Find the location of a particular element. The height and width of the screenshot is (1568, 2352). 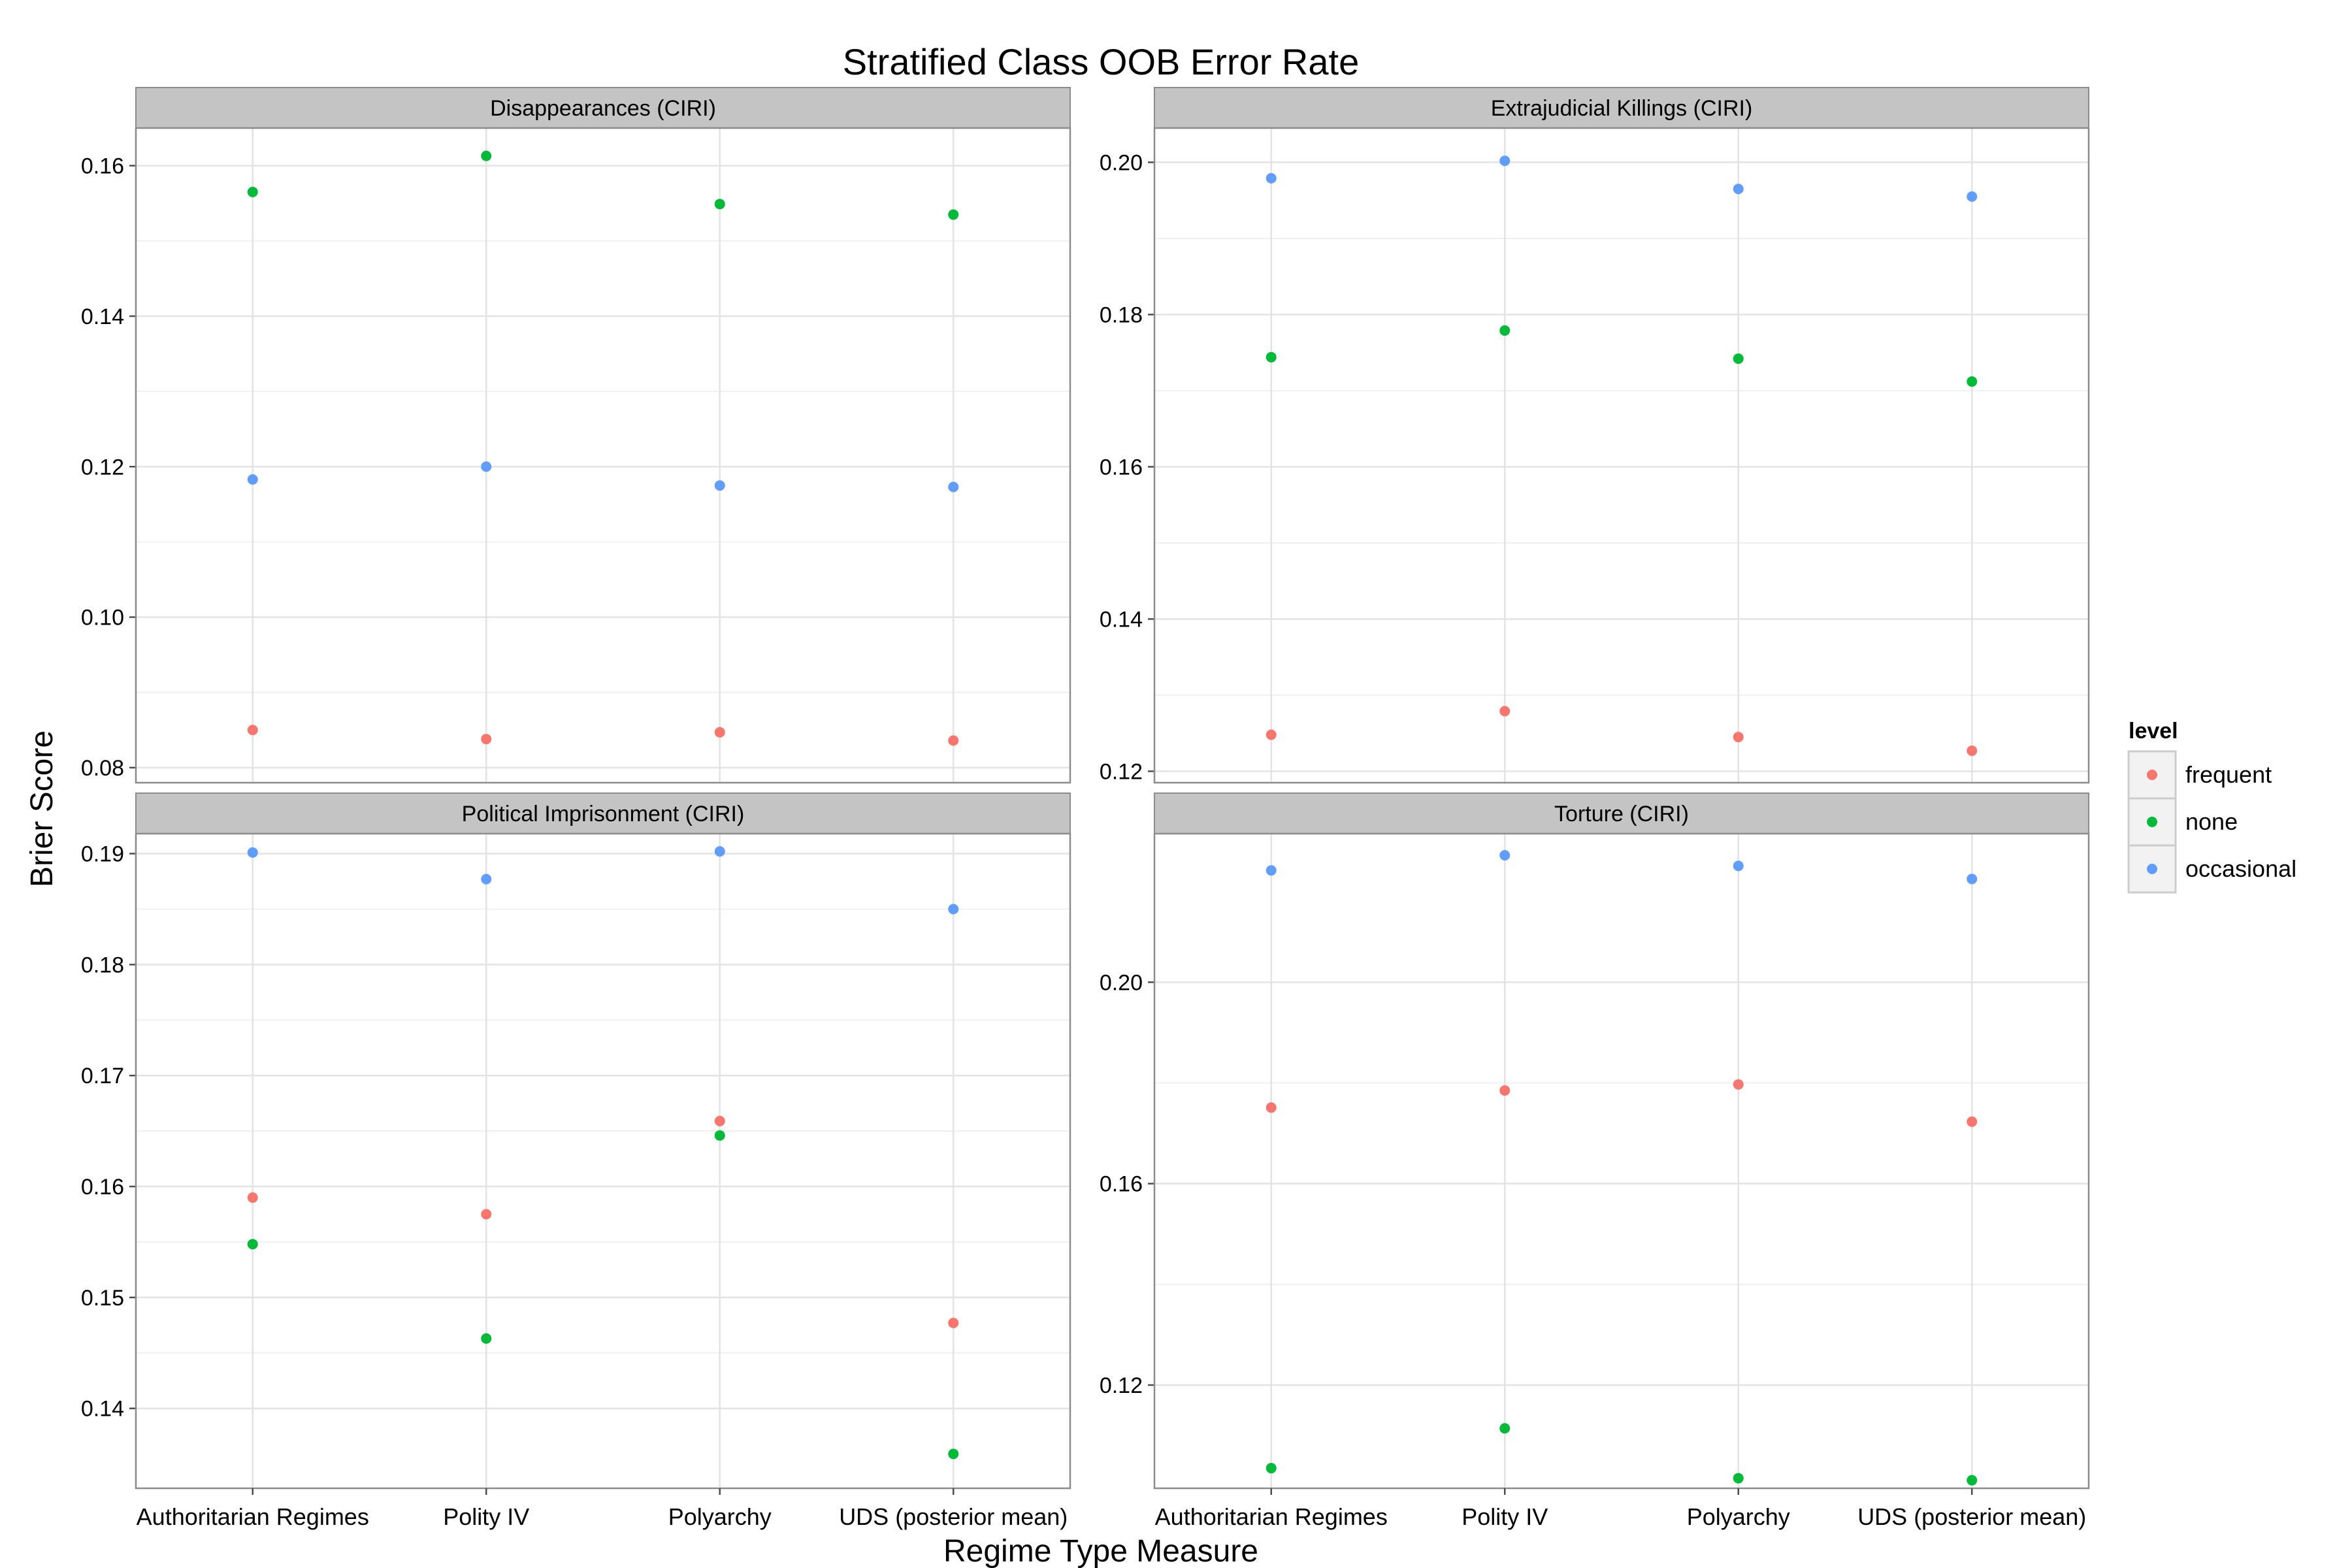

legend: level frequent none occasional is located at coordinates (2211, 806).